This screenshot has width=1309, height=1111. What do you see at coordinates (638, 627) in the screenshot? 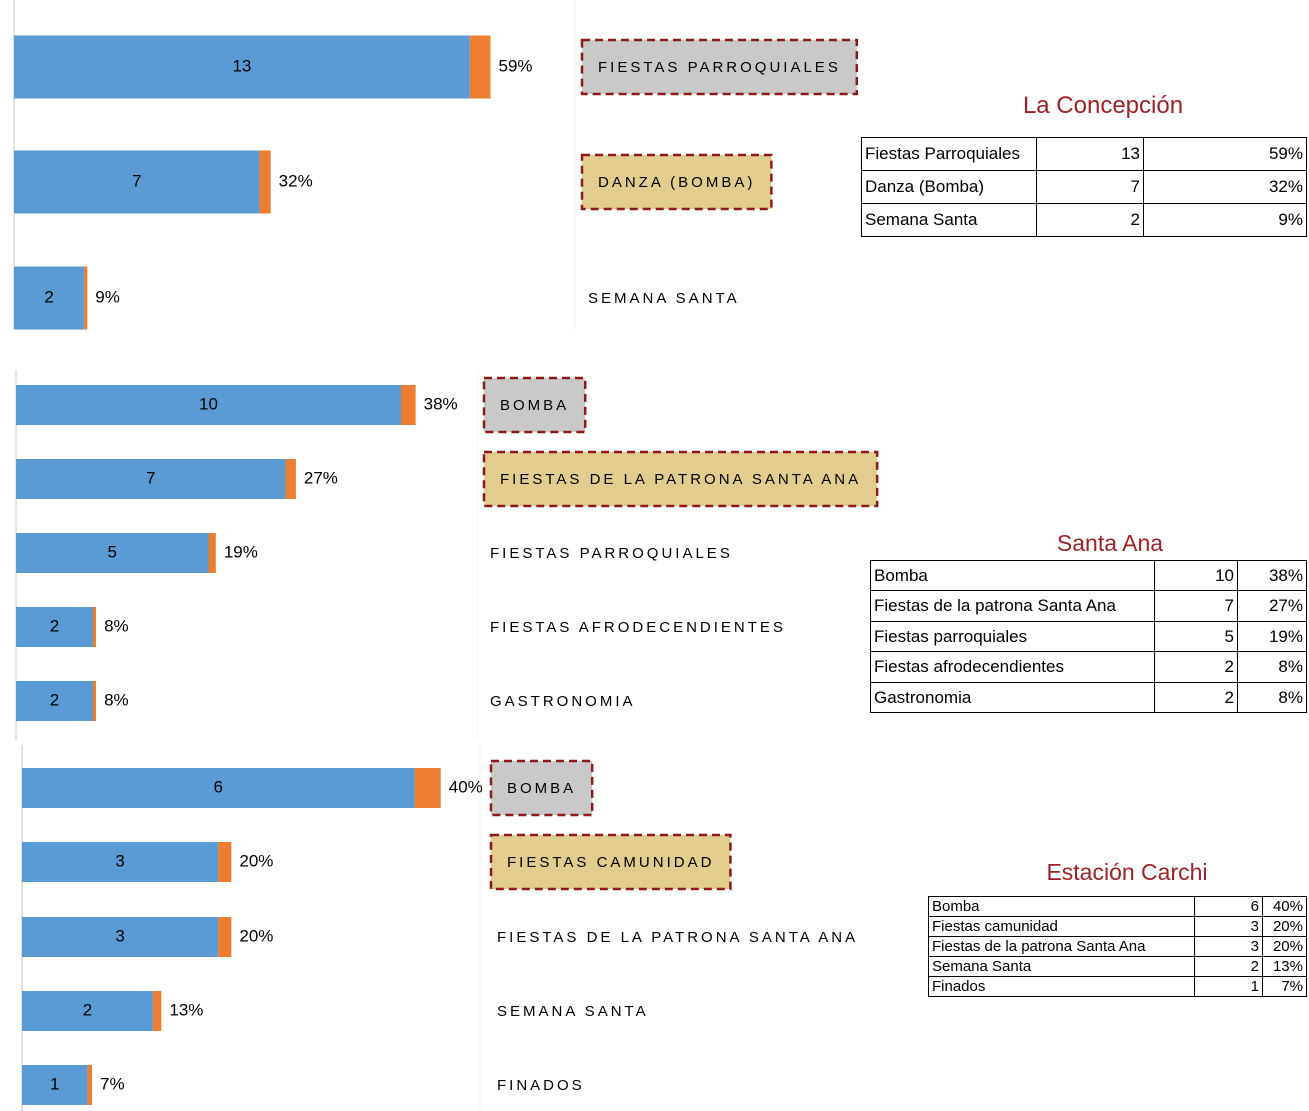
I see `category-label: FIESTAS AFRODECENDIENTES` at bounding box center [638, 627].